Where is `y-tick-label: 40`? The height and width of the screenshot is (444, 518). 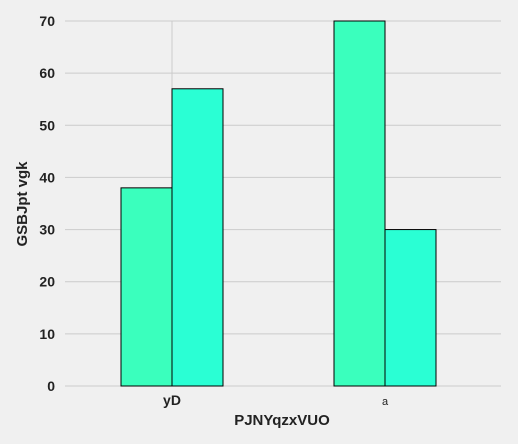
y-tick-label: 40 is located at coordinates (47, 177).